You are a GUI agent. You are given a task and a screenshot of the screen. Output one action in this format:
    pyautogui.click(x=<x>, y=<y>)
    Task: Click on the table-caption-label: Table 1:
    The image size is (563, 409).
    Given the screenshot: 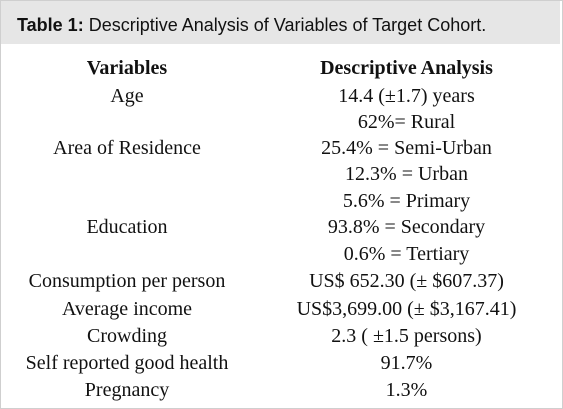 What is the action you would take?
    pyautogui.click(x=50, y=25)
    